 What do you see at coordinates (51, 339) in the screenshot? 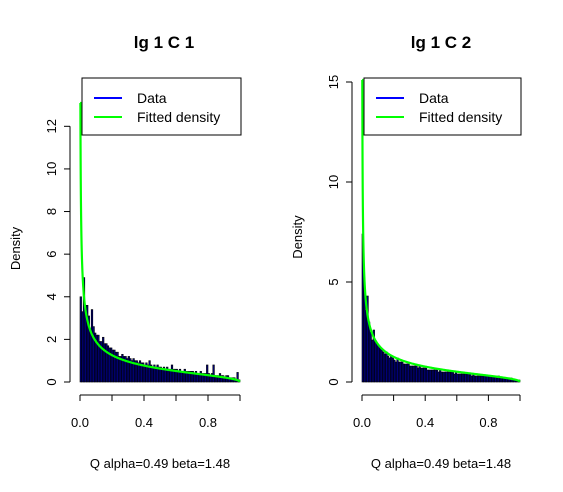
I see `y-tick-label: 2` at bounding box center [51, 339].